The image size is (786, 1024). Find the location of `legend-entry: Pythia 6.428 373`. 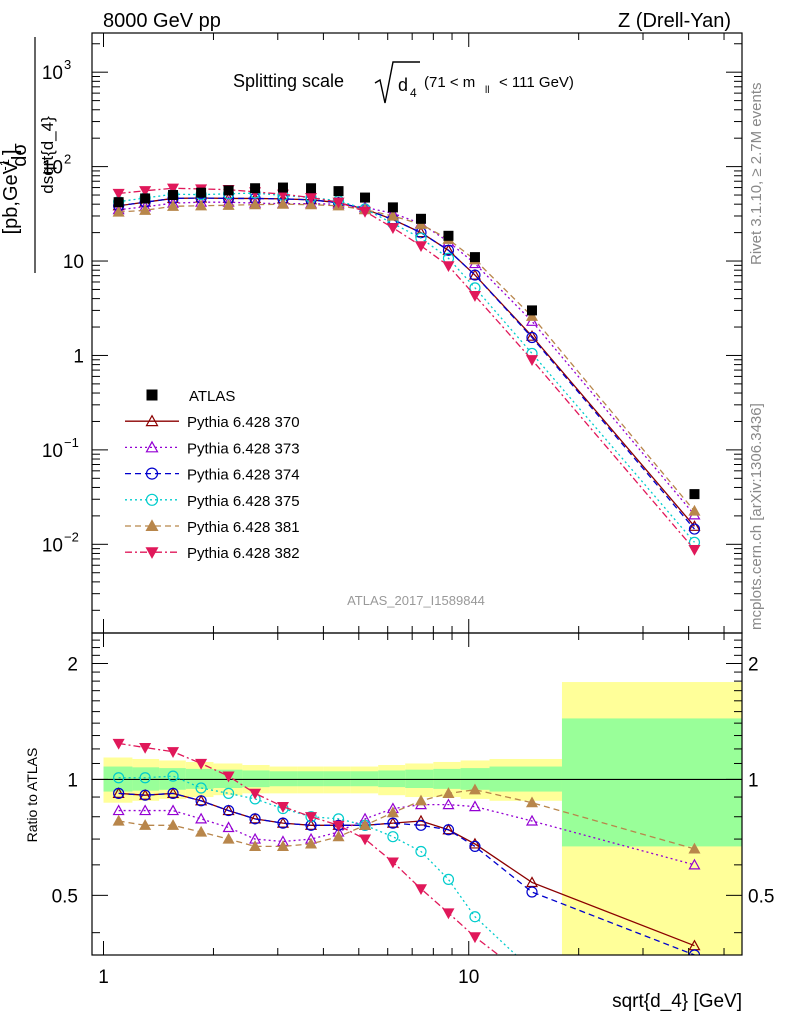

legend-entry: Pythia 6.428 373 is located at coordinates (212, 448).